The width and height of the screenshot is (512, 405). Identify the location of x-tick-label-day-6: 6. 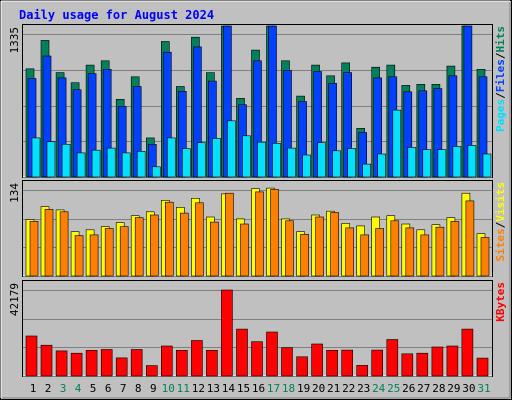
(108, 388).